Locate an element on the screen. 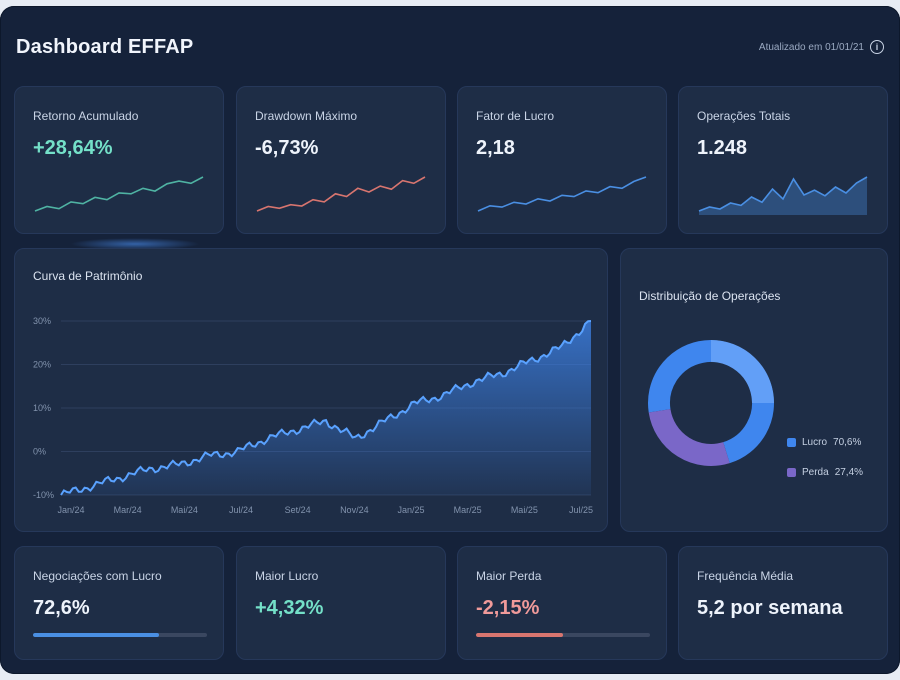 The width and height of the screenshot is (900, 680). y-tick-label: 0% is located at coordinates (39, 452).